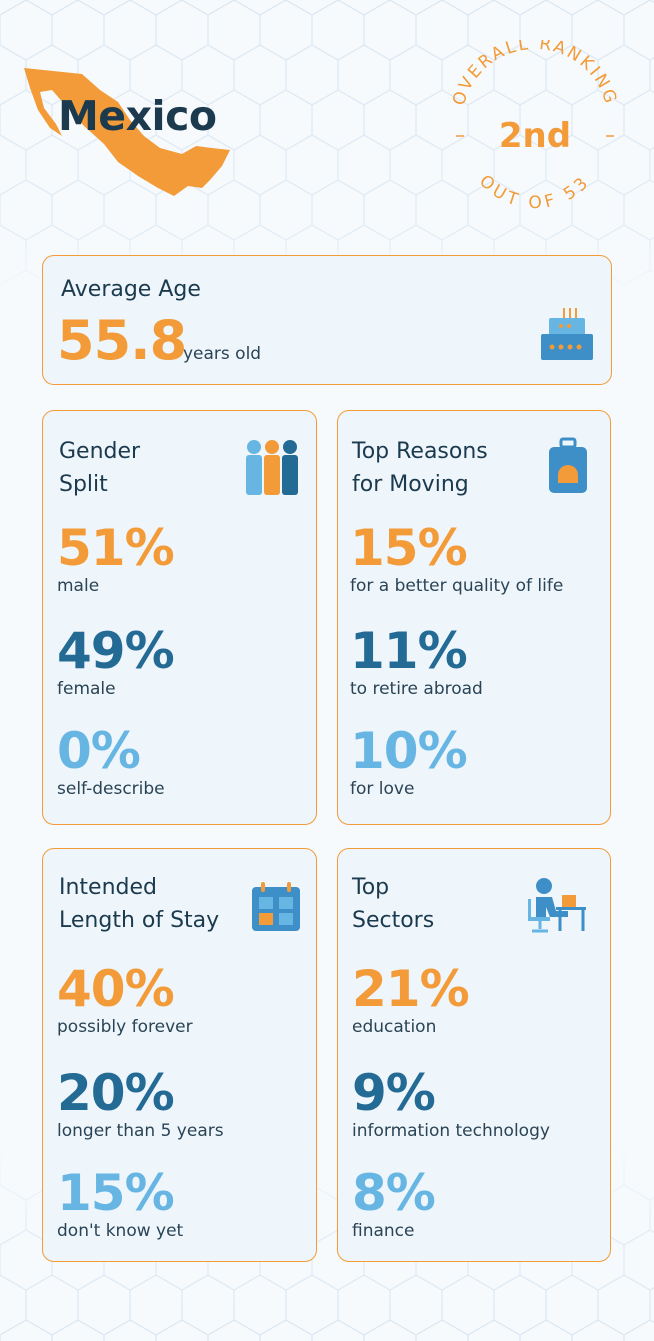 Image resolution: width=654 pixels, height=1341 pixels. Describe the element at coordinates (140, 1131) in the screenshot. I see `stat-label: longer than 5 years` at that location.